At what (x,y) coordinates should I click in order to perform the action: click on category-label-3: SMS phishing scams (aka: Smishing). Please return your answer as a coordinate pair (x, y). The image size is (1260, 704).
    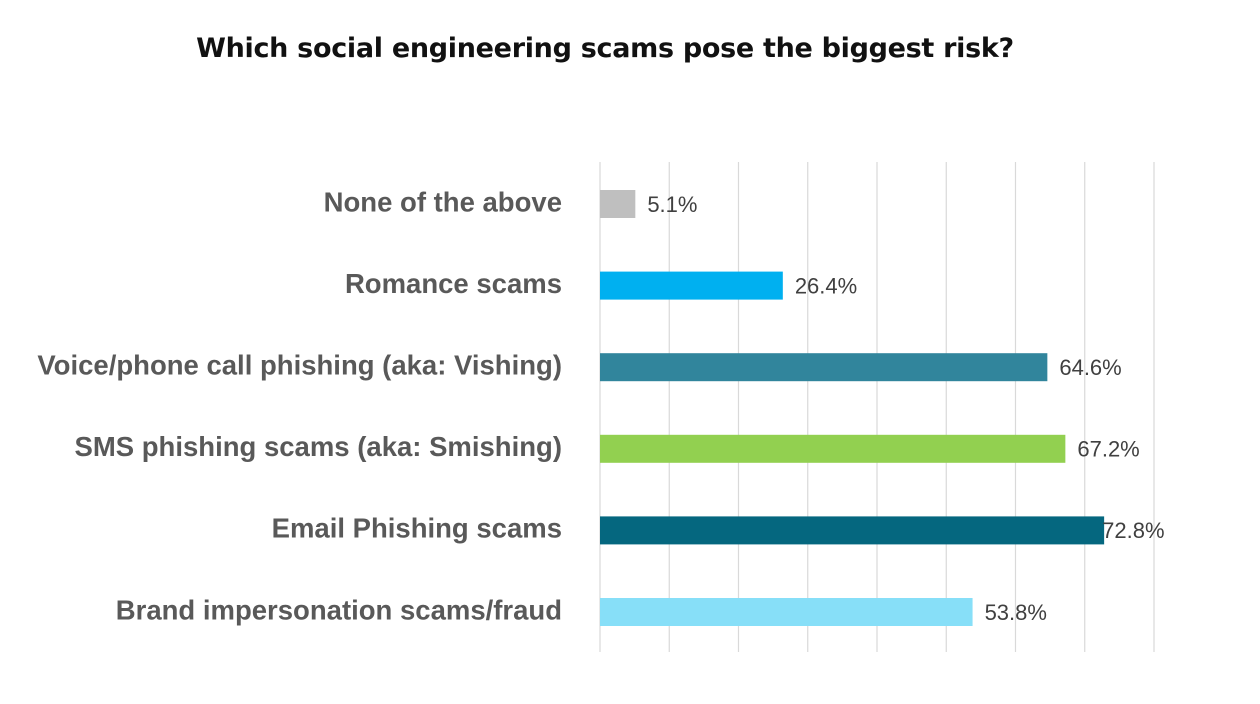
    Looking at the image, I should click on (318, 446).